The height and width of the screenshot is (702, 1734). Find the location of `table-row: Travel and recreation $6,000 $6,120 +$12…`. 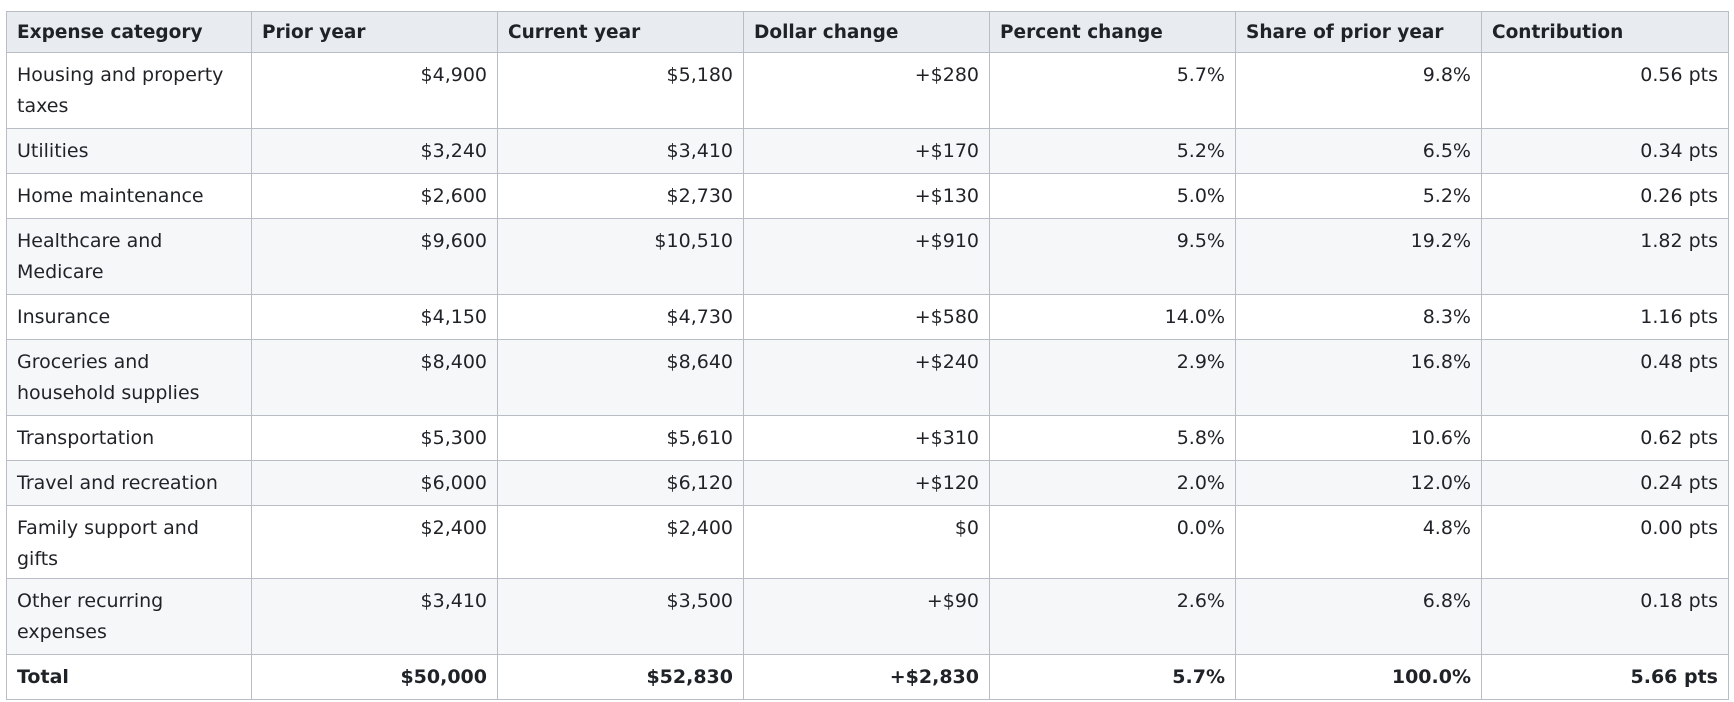

table-row: Travel and recreation $6,000 $6,120 +$12… is located at coordinates (867, 483).